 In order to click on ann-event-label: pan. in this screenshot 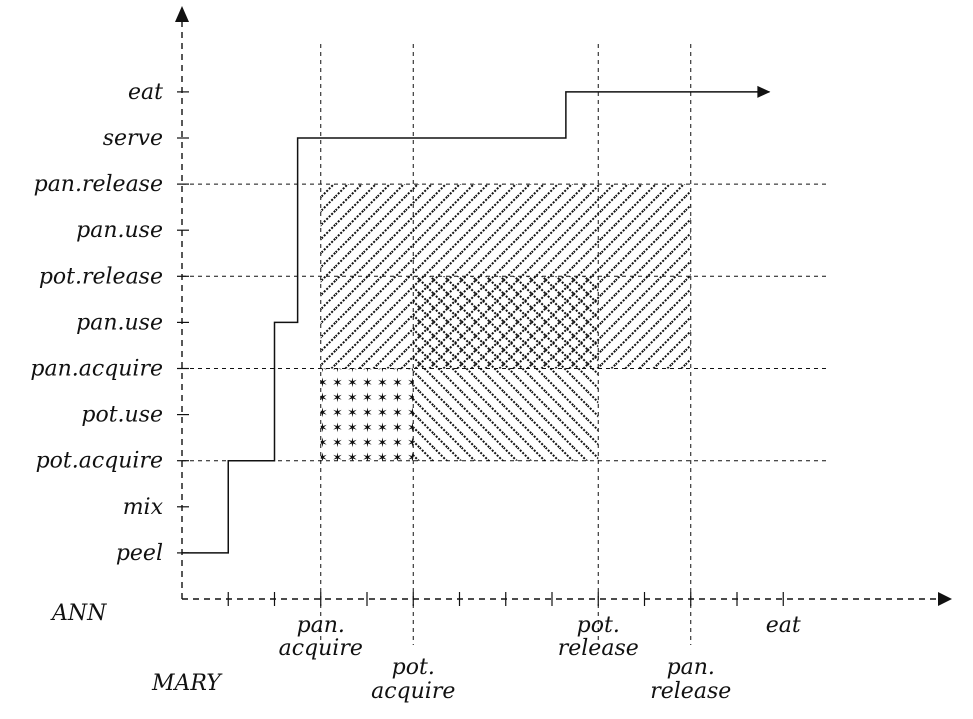, I will do `click(321, 625)`.